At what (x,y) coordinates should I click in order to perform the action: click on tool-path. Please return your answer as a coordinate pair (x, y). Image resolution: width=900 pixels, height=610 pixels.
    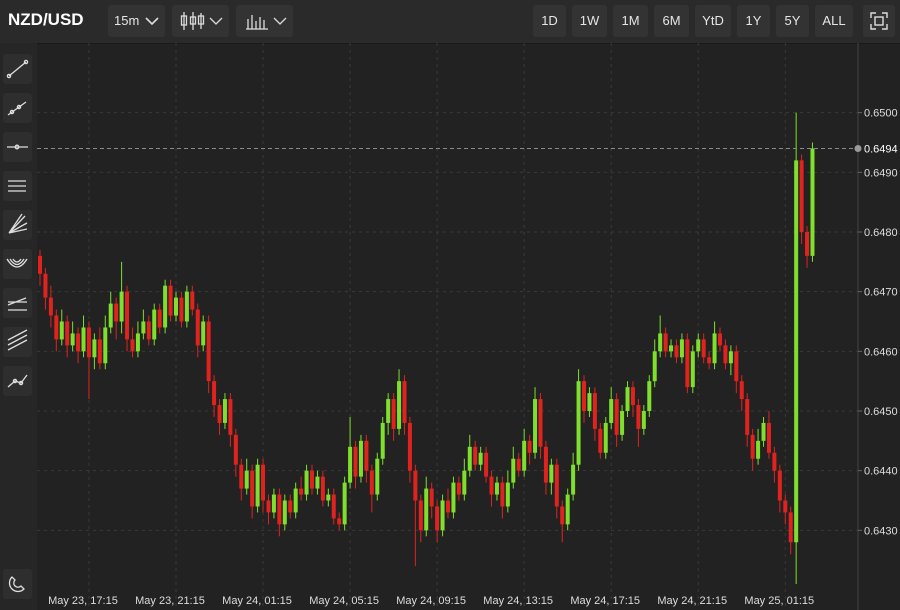
    Looking at the image, I should click on (17, 381).